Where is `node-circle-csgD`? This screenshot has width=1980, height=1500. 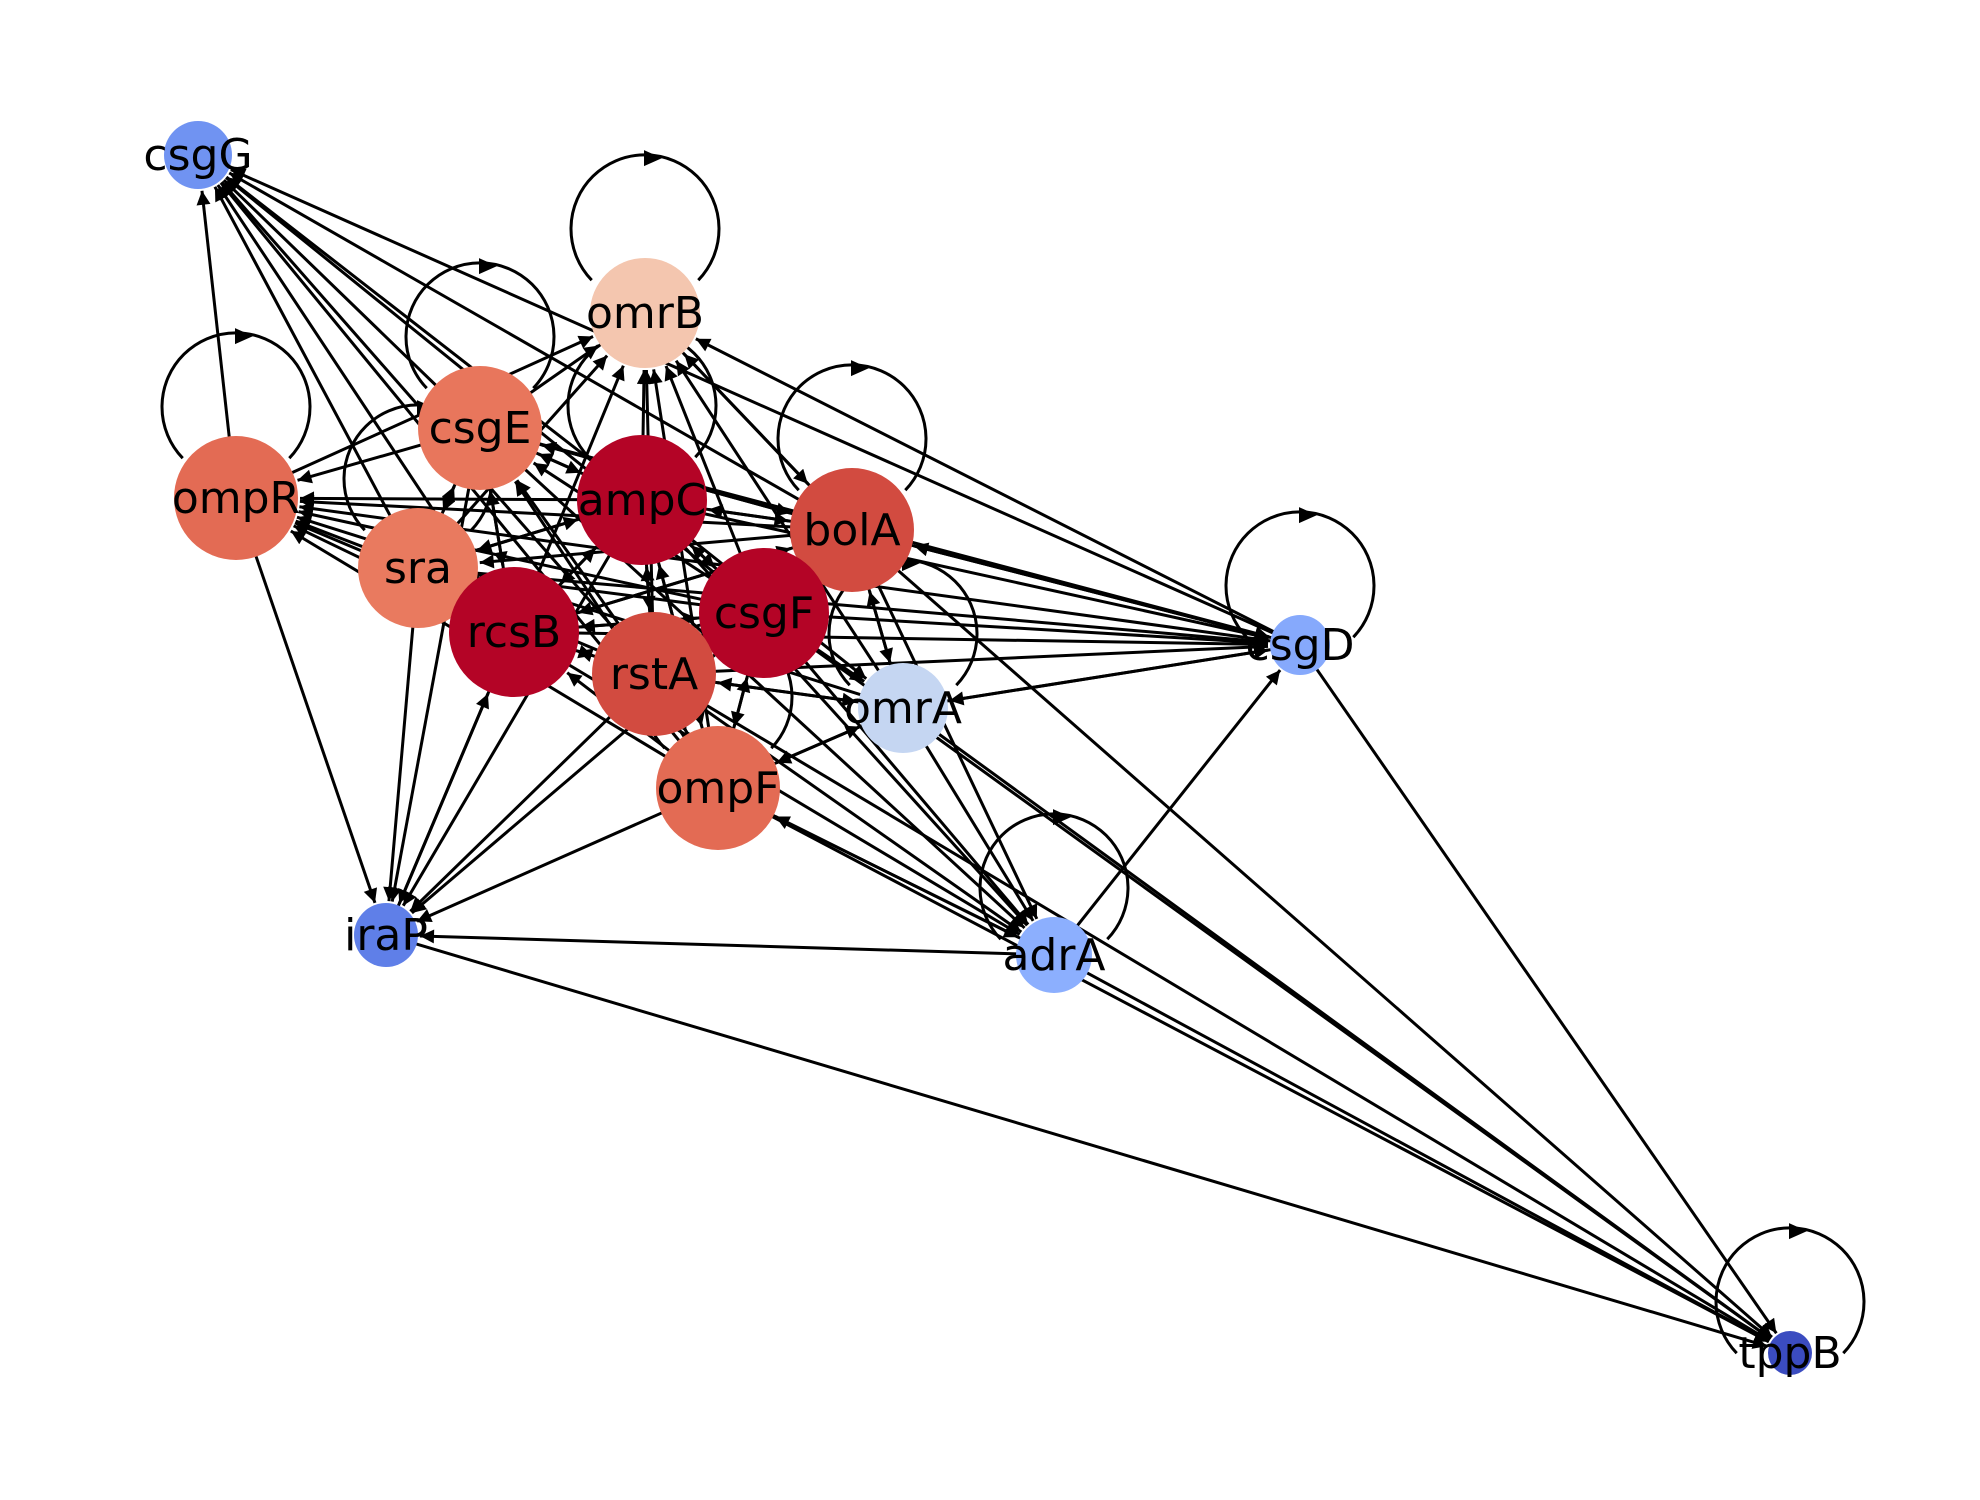 node-circle-csgD is located at coordinates (1300, 645).